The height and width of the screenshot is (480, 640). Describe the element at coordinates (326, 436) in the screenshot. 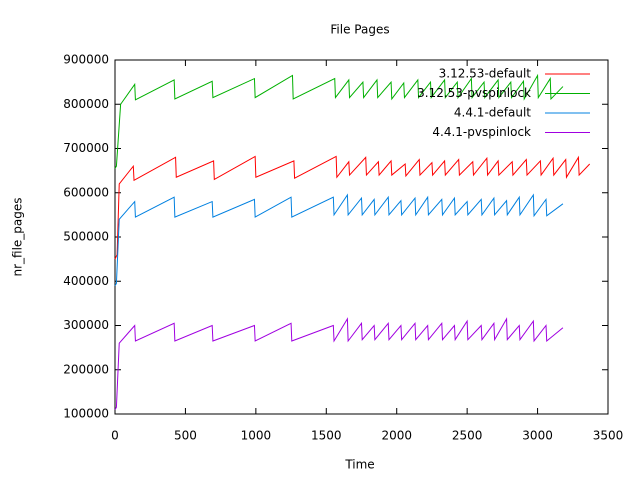

I see `x-tick-label: 1500` at that location.